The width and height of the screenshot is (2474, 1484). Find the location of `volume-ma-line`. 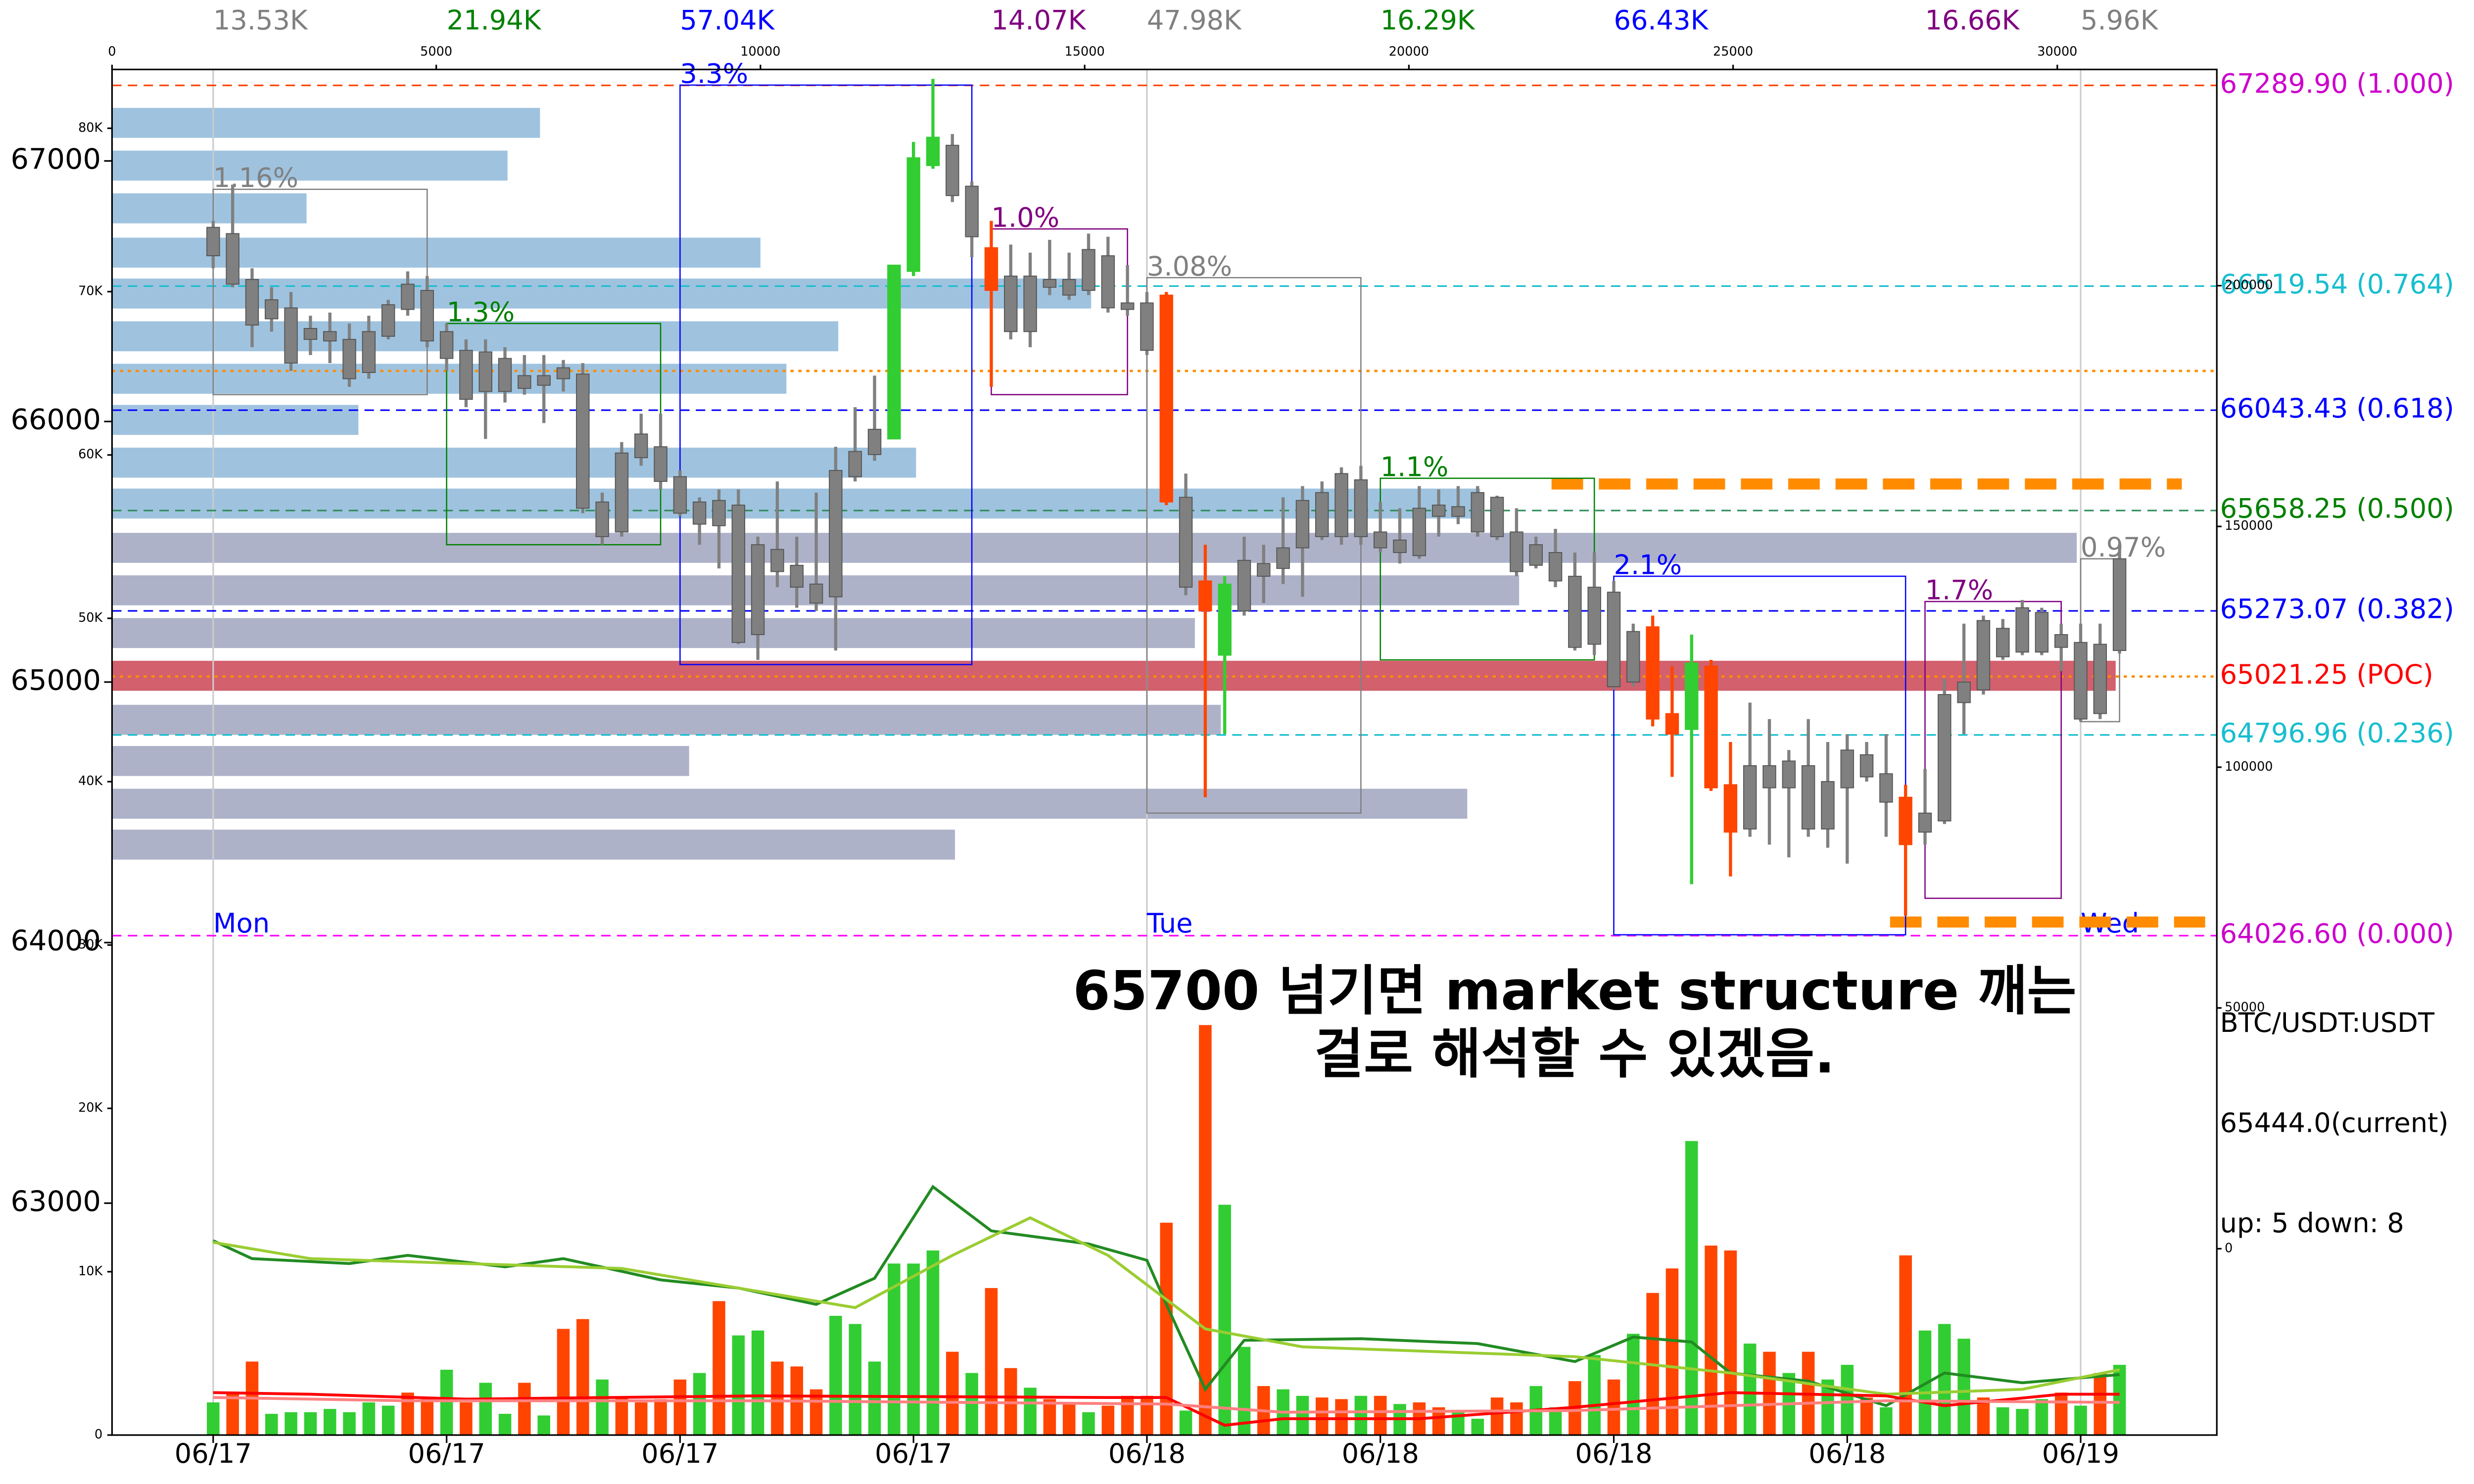

volume-ma-line is located at coordinates (1167, 1405).